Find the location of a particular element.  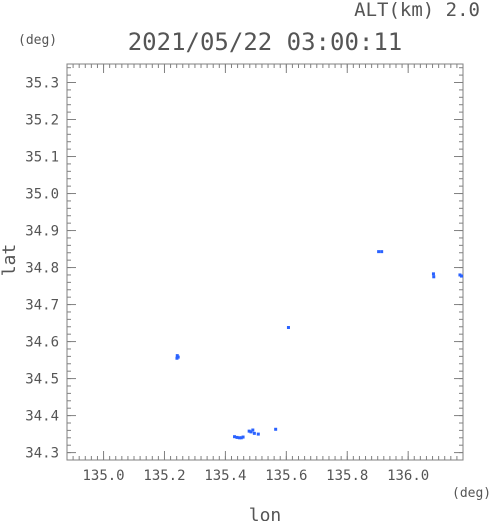

y-tick-label: 34.9 is located at coordinates (42, 232).